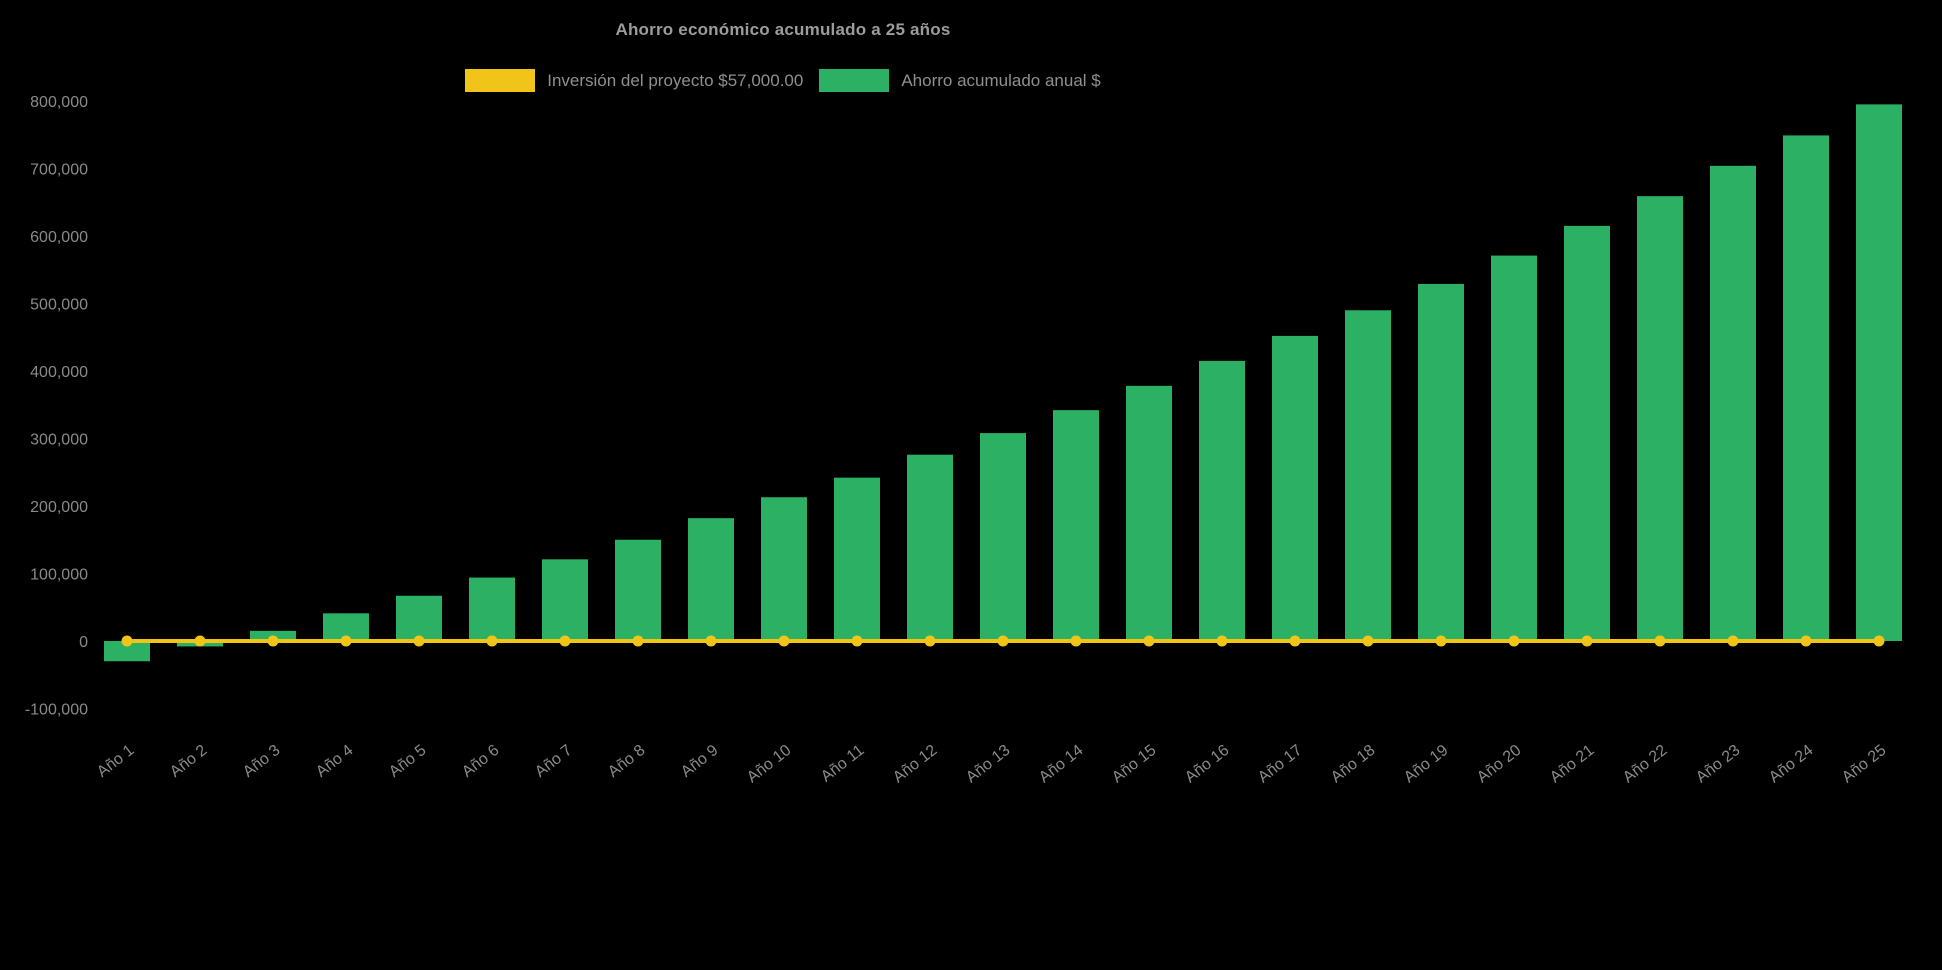  What do you see at coordinates (334, 761) in the screenshot?
I see `x-axis-label: Año 4` at bounding box center [334, 761].